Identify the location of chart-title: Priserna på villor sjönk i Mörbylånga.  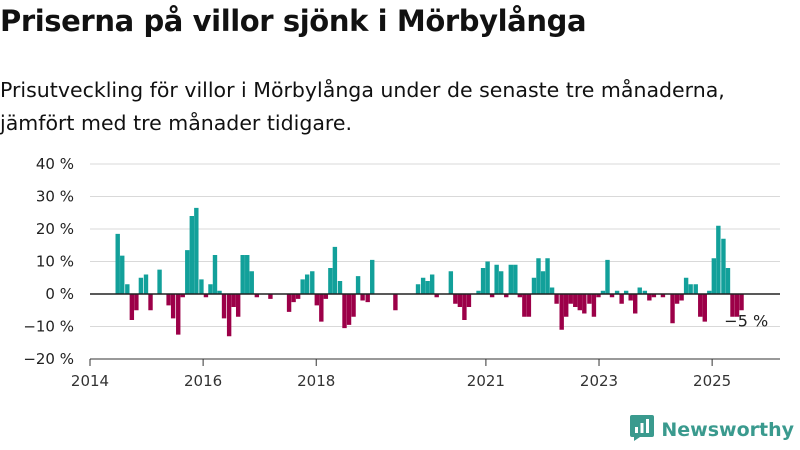
(293, 21).